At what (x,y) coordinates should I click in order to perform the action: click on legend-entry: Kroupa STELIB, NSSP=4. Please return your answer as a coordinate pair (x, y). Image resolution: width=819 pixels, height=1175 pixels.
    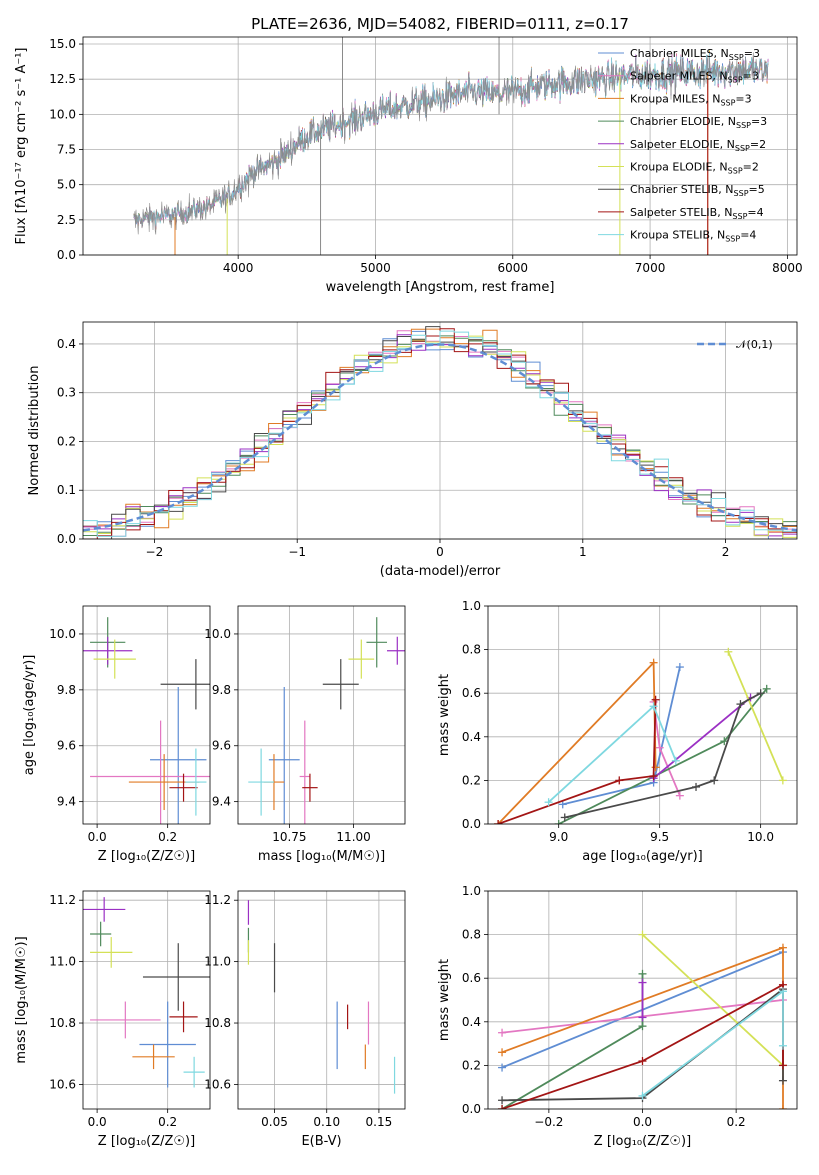
    Looking at the image, I should click on (693, 236).